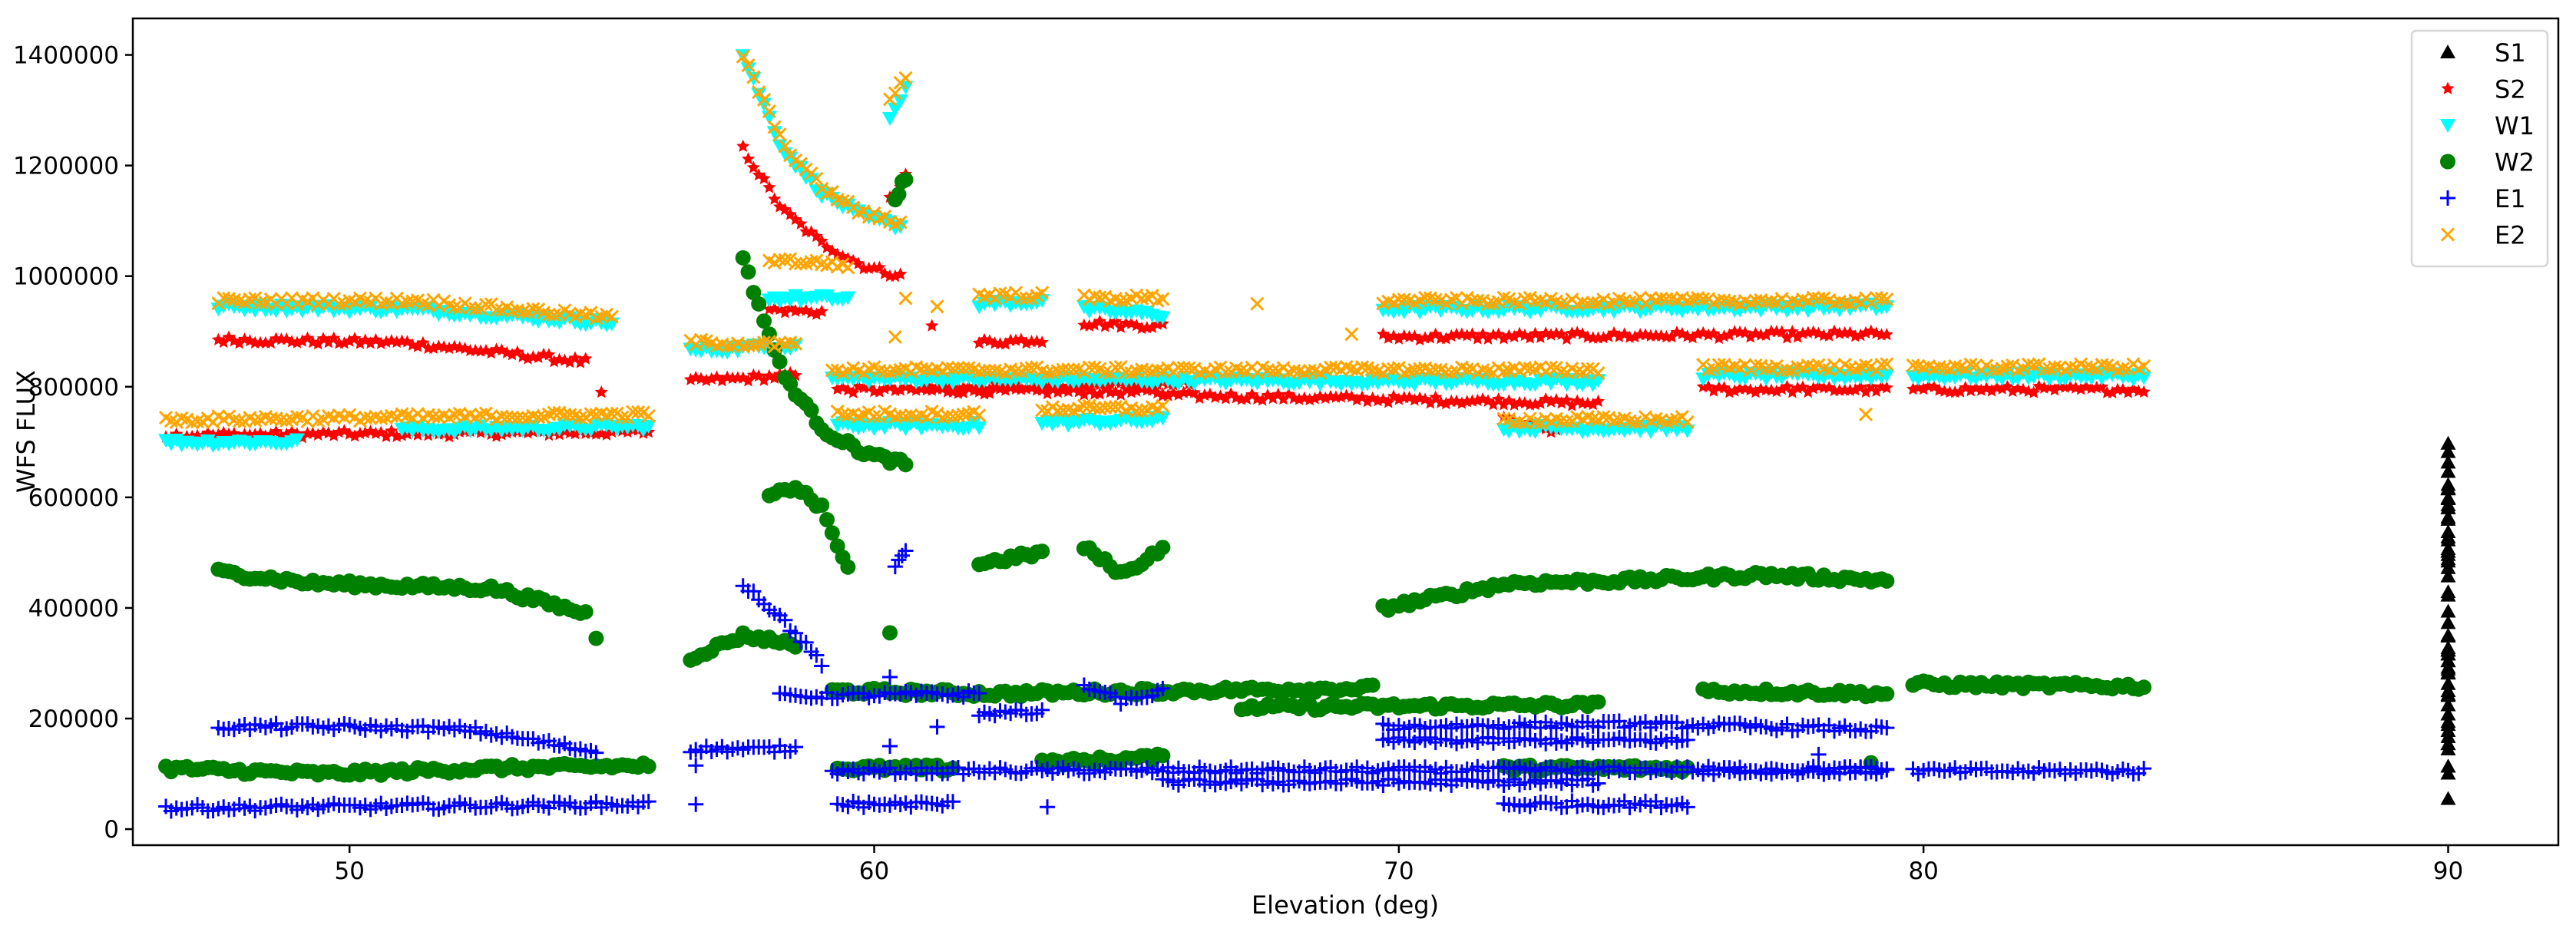 The width and height of the screenshot is (2576, 935). What do you see at coordinates (2510, 198) in the screenshot?
I see `legend-label: E1` at bounding box center [2510, 198].